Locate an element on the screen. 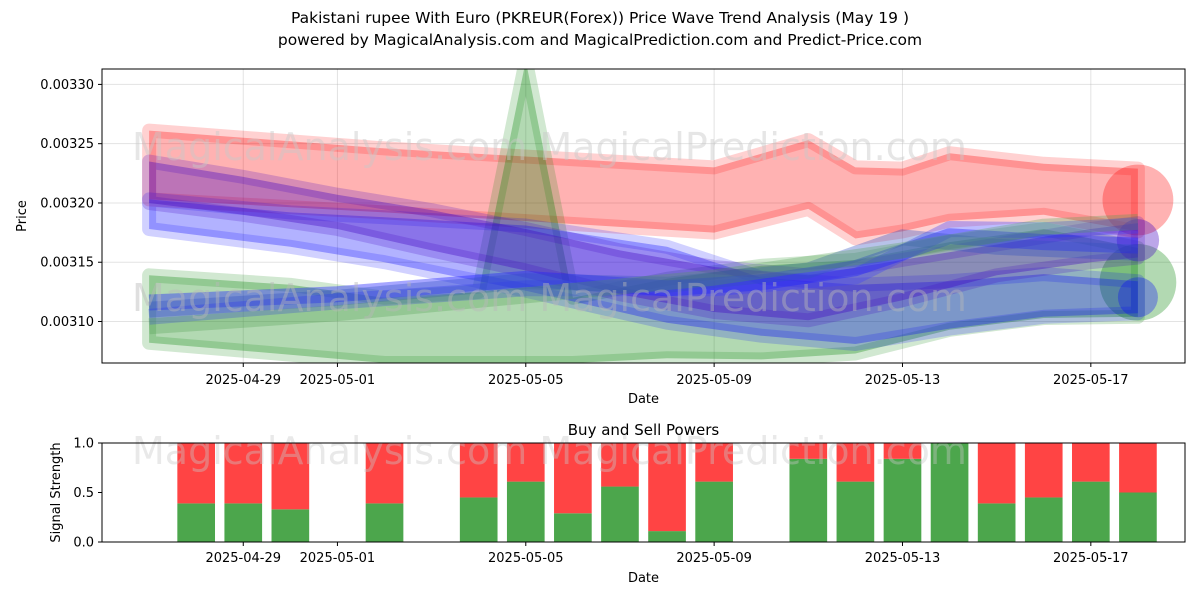  x-tick-label: 2025-05-01 is located at coordinates (338, 380).